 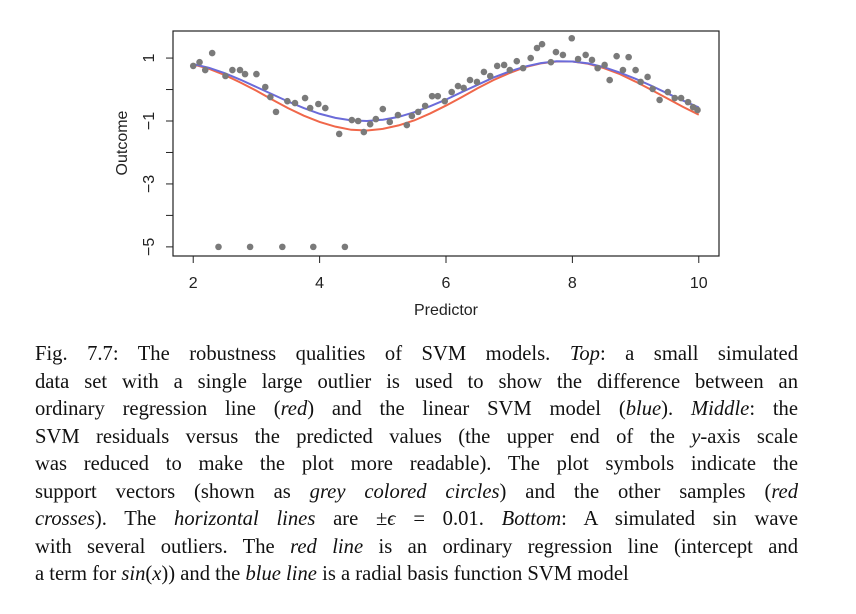 What do you see at coordinates (193, 283) in the screenshot?
I see `x-tick-label: 2` at bounding box center [193, 283].